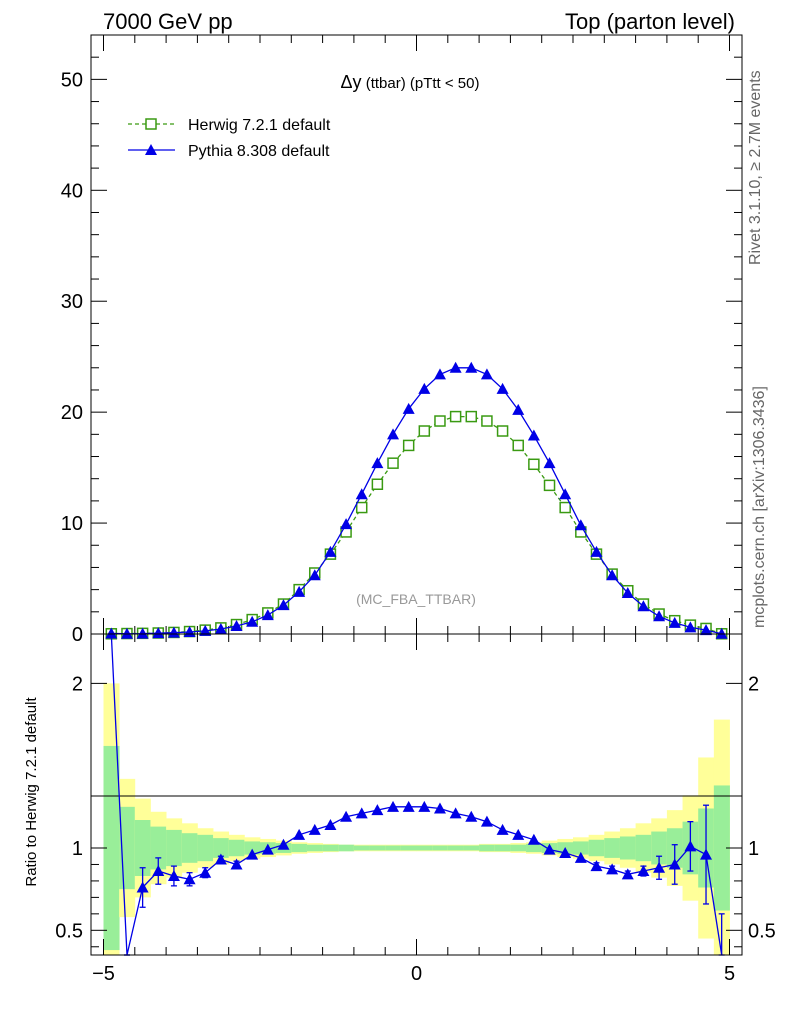  Describe the element at coordinates (762, 931) in the screenshot. I see `ratio-y-tick-label-right: 0.5` at that location.